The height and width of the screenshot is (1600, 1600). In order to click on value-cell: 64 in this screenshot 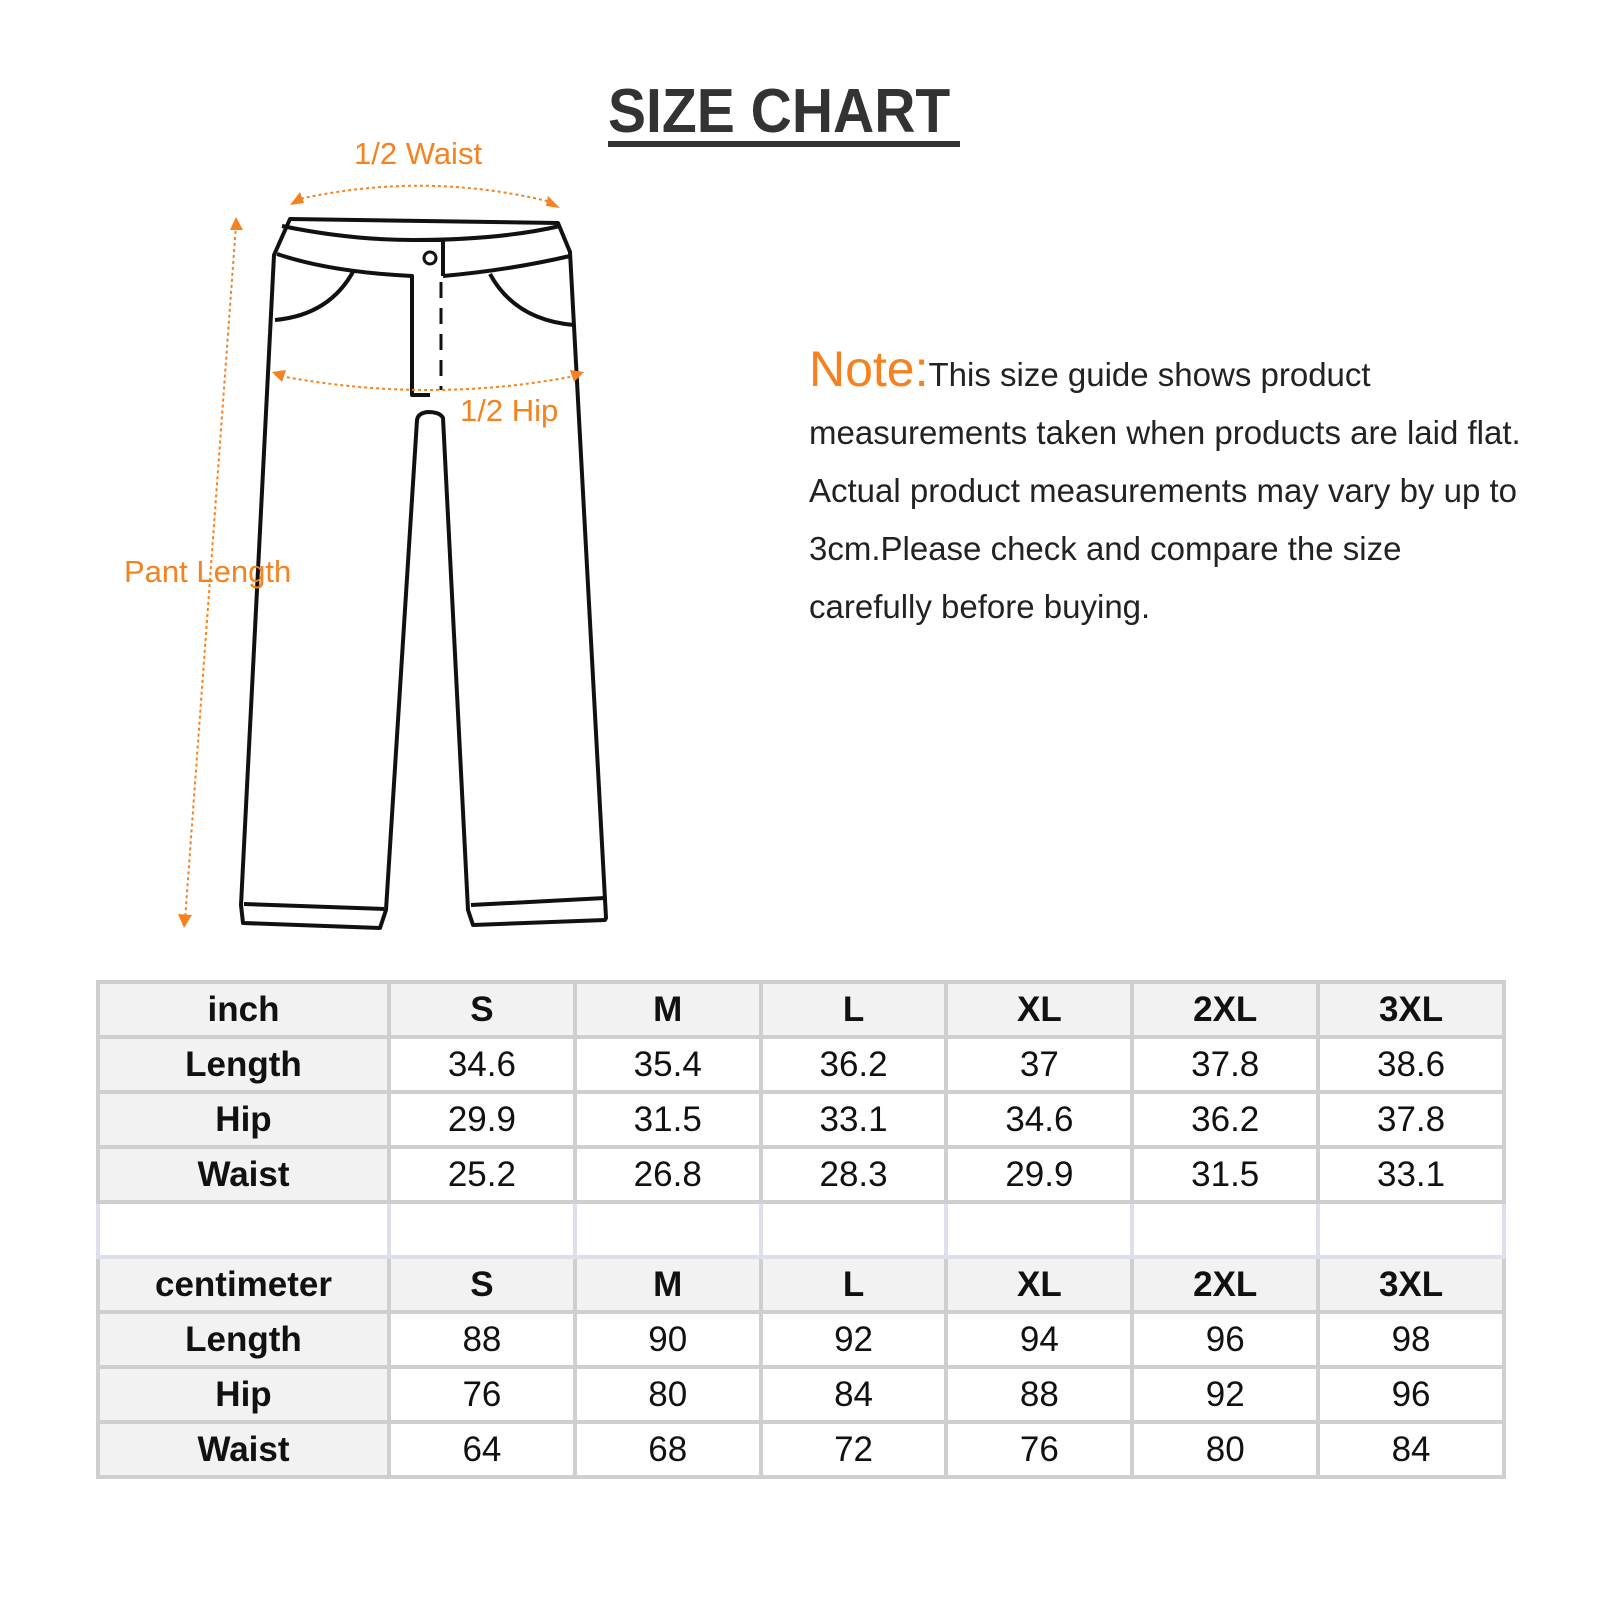, I will do `click(482, 1449)`.